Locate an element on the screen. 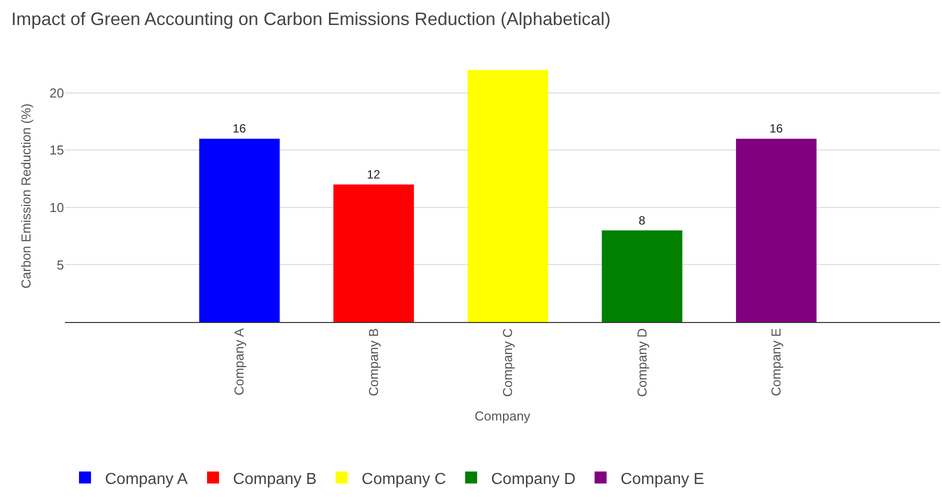 Image resolution: width=942 pixels, height=497 pixels. y-axis-title: Carbon Emission Reduction (%) is located at coordinates (26, 196).